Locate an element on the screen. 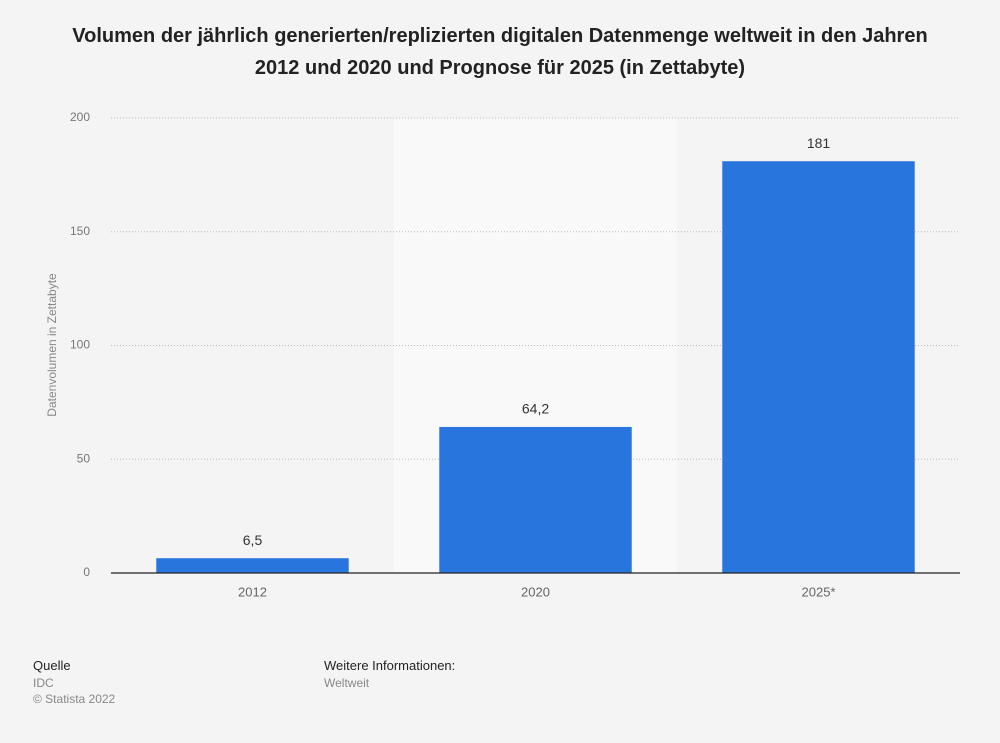  x-tick-label: 2025* is located at coordinates (819, 591).